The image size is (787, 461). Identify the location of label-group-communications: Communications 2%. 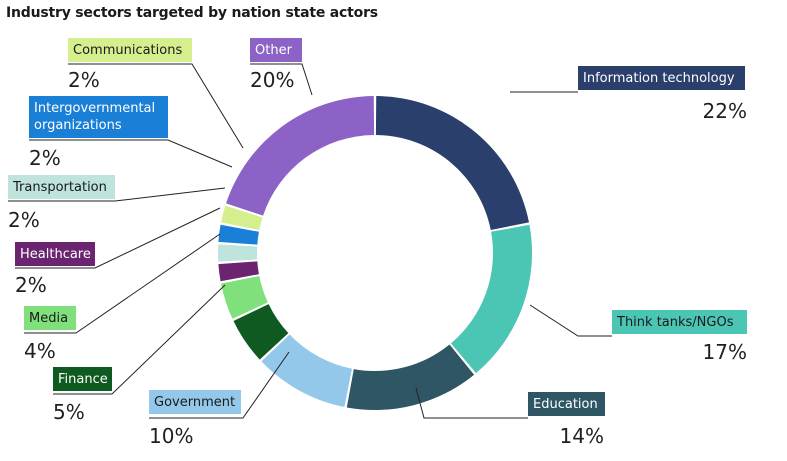
(156, 93).